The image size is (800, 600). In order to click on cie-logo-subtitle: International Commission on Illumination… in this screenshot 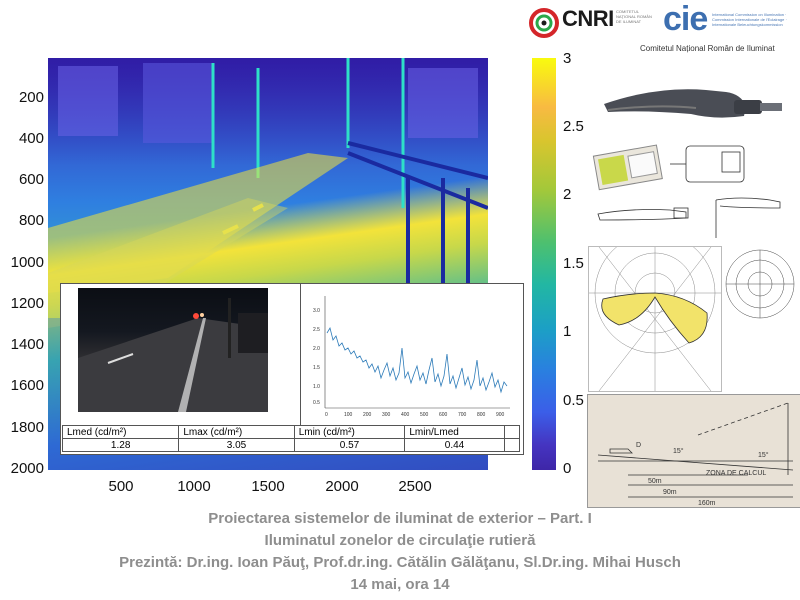, I will do `click(749, 19)`.